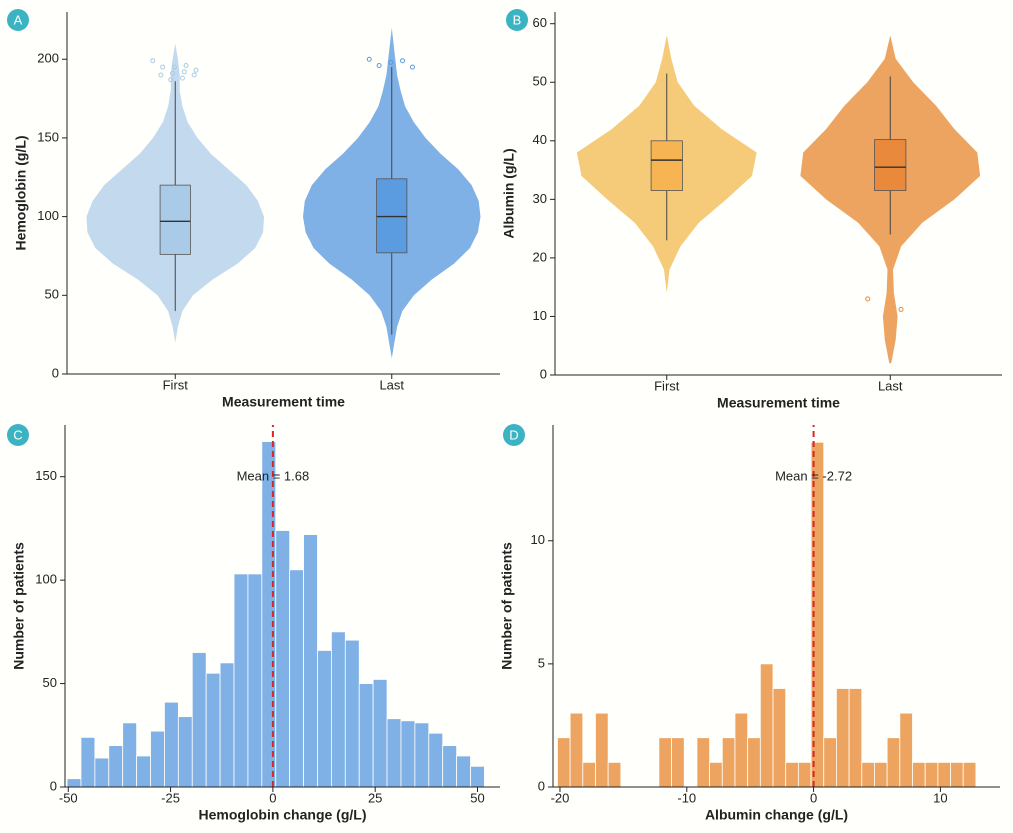 This screenshot has width=1013, height=833. What do you see at coordinates (68, 797) in the screenshot?
I see `x-tick-label: -50` at bounding box center [68, 797].